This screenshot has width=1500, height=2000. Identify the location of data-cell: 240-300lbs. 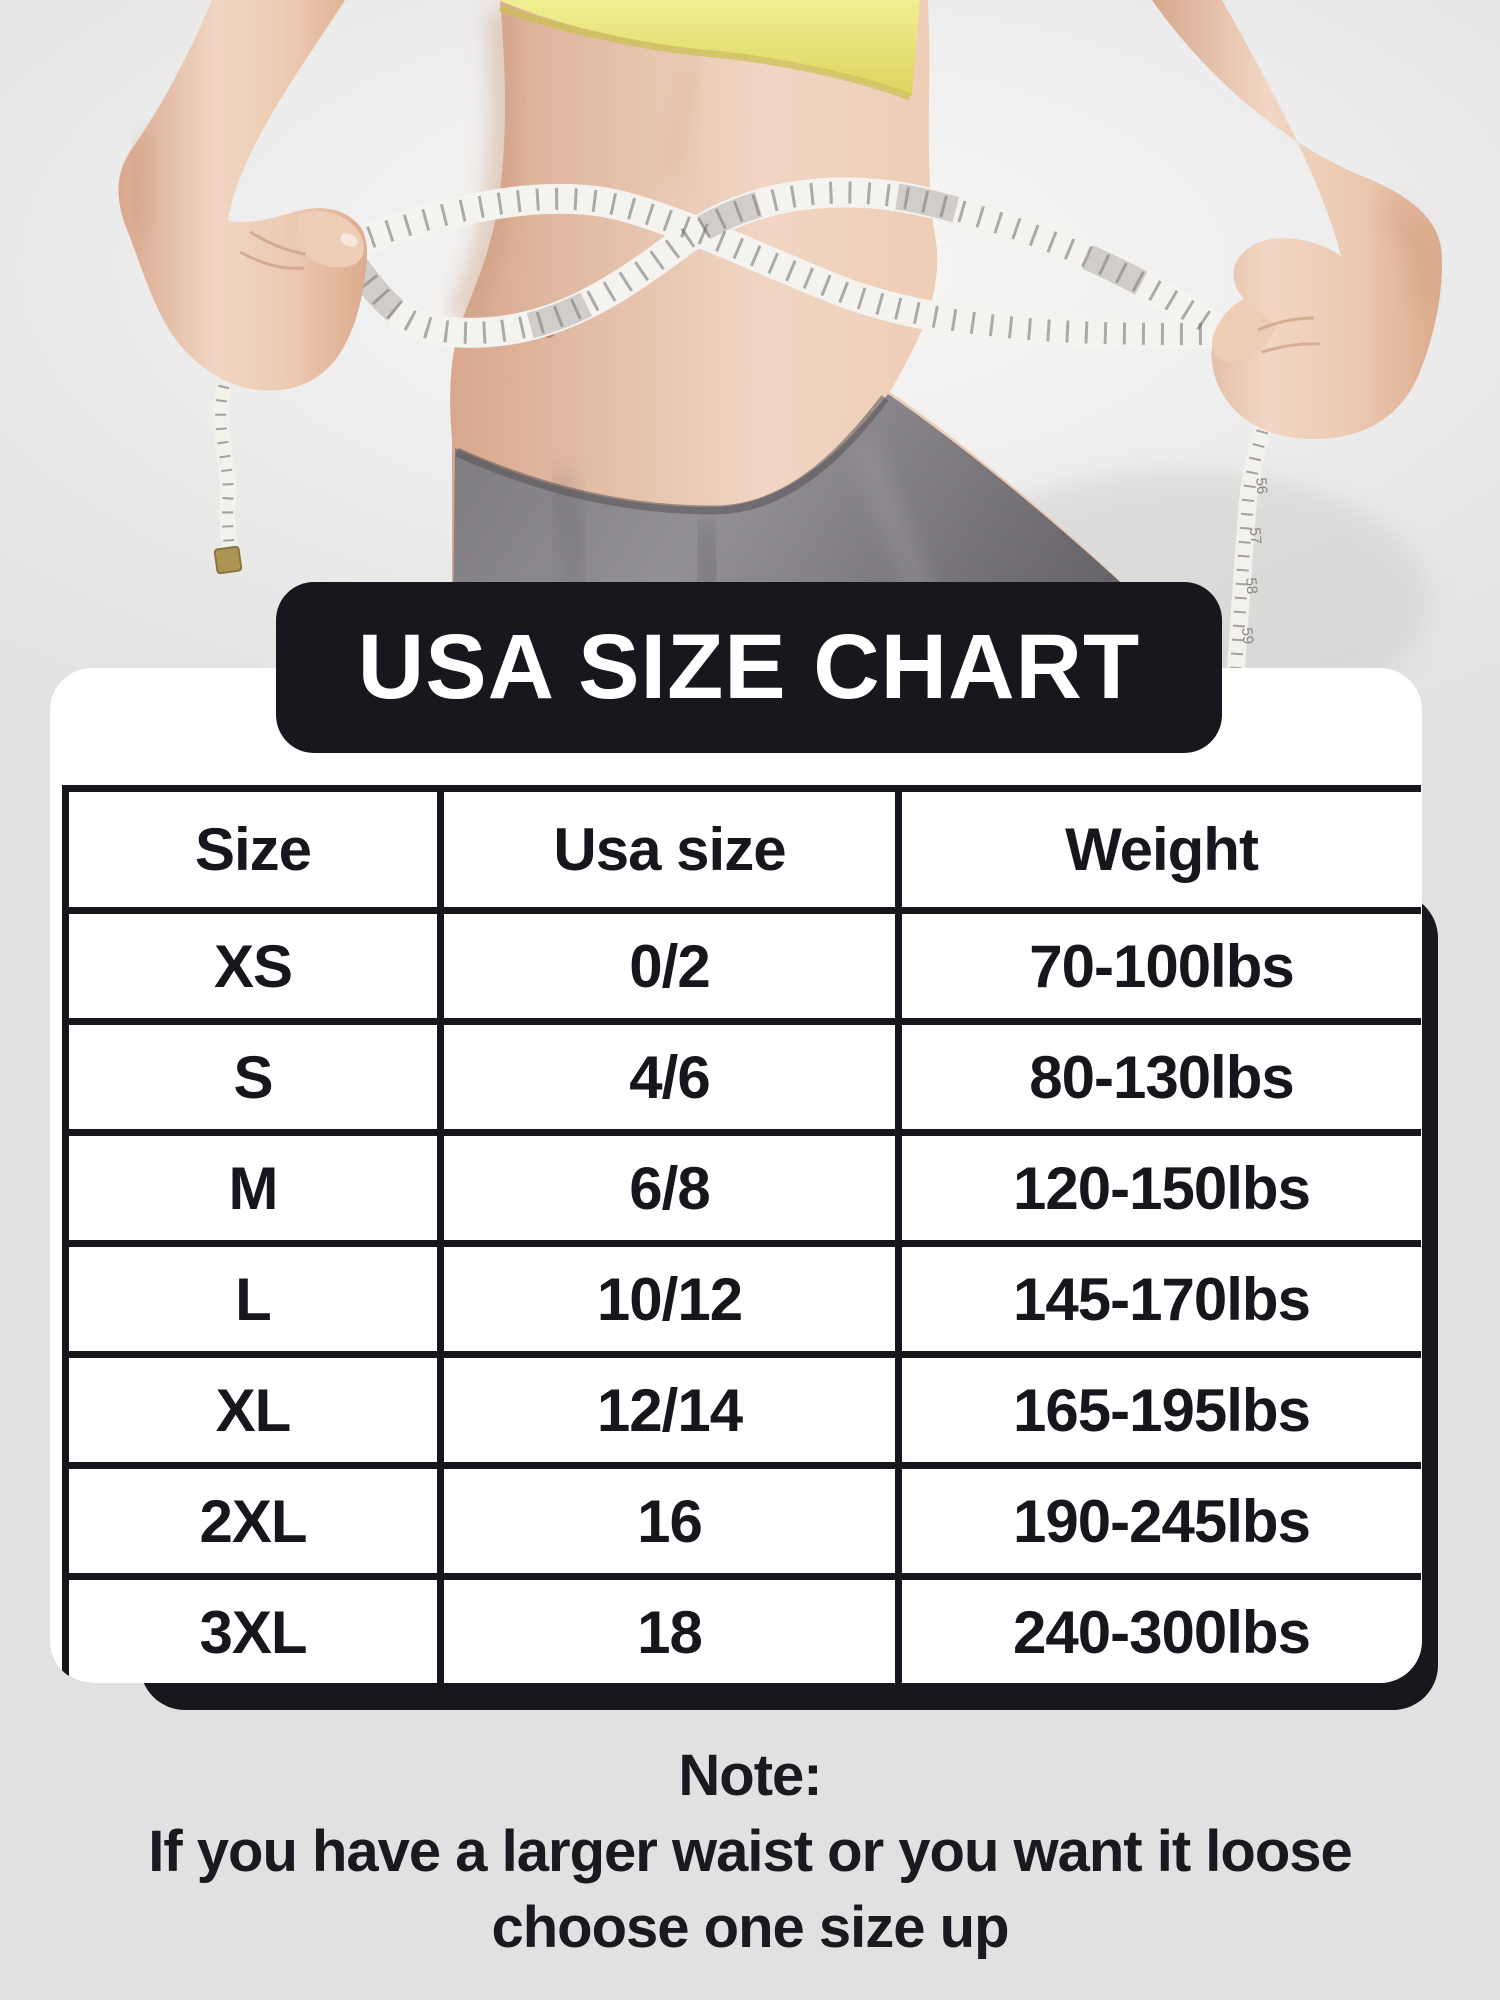
(1161, 1631).